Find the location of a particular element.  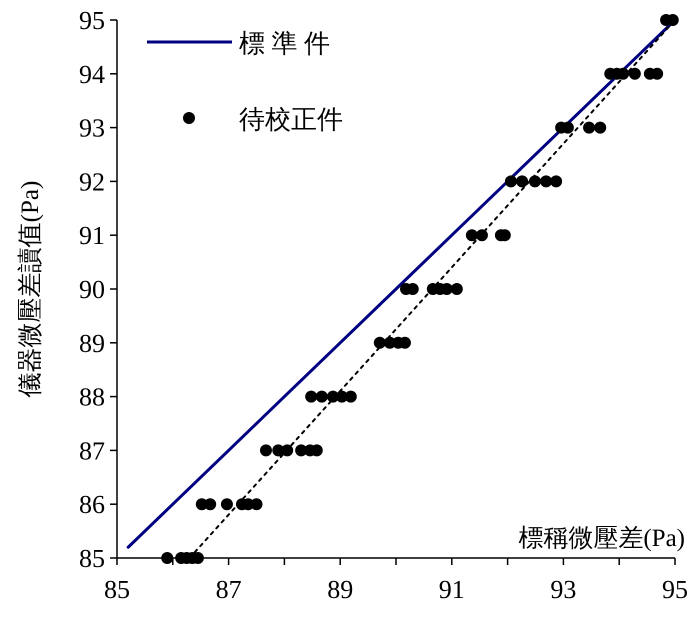

x-tick-label: 91 is located at coordinates (451, 589).